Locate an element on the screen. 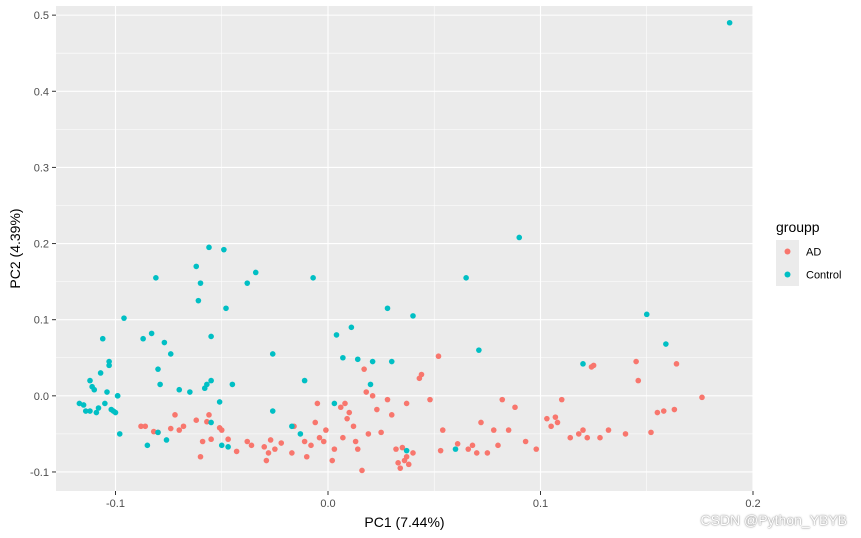 This screenshot has height=538, width=861. x-tick-label: 0.2 is located at coordinates (752, 504).